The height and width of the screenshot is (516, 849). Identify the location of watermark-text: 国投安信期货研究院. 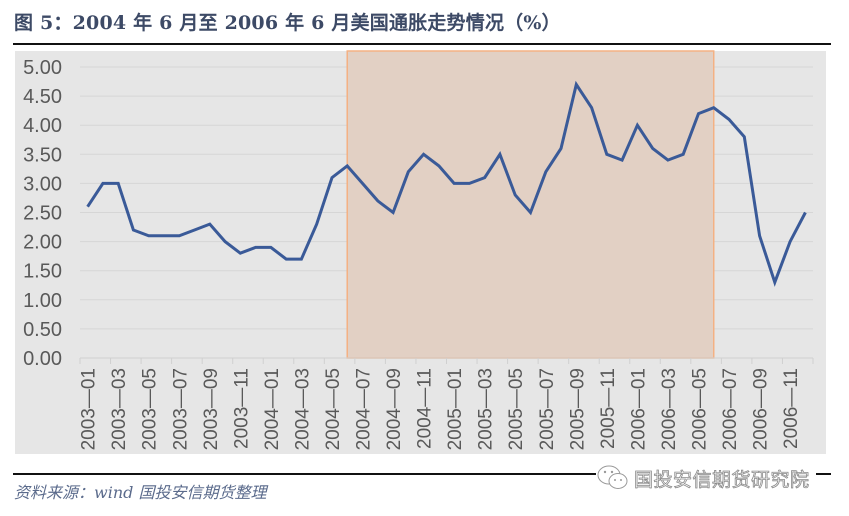
(722, 479).